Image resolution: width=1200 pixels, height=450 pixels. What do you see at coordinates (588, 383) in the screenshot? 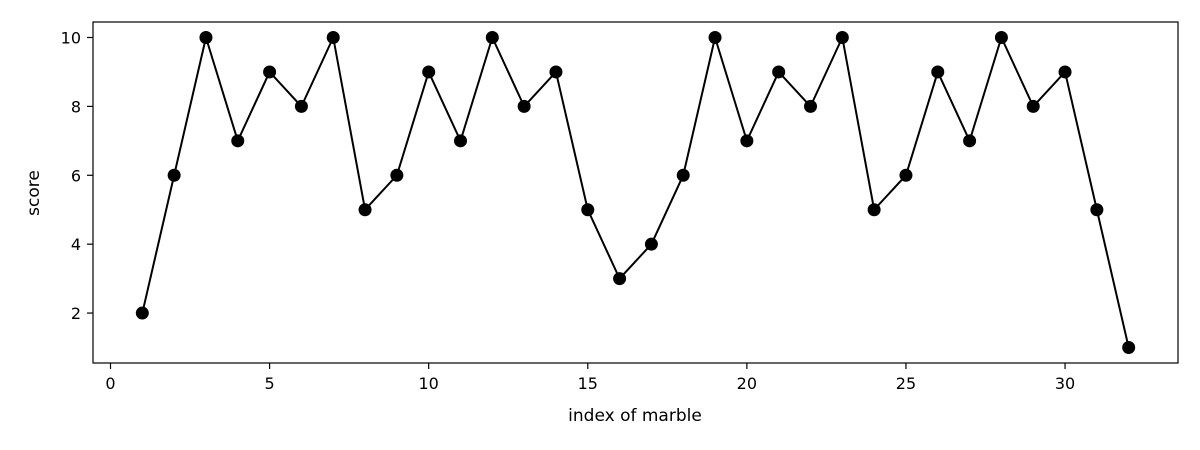
I see `x-tick-label: 15` at bounding box center [588, 383].